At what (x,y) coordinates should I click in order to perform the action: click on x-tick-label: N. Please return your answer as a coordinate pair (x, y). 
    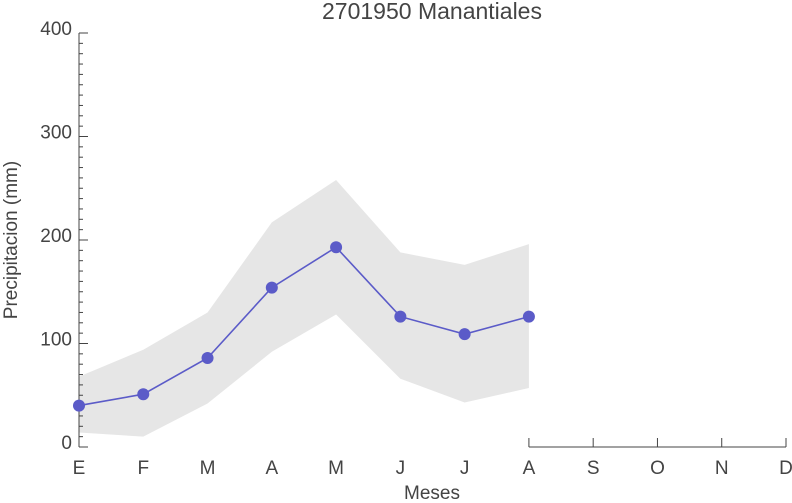
    Looking at the image, I should click on (722, 468).